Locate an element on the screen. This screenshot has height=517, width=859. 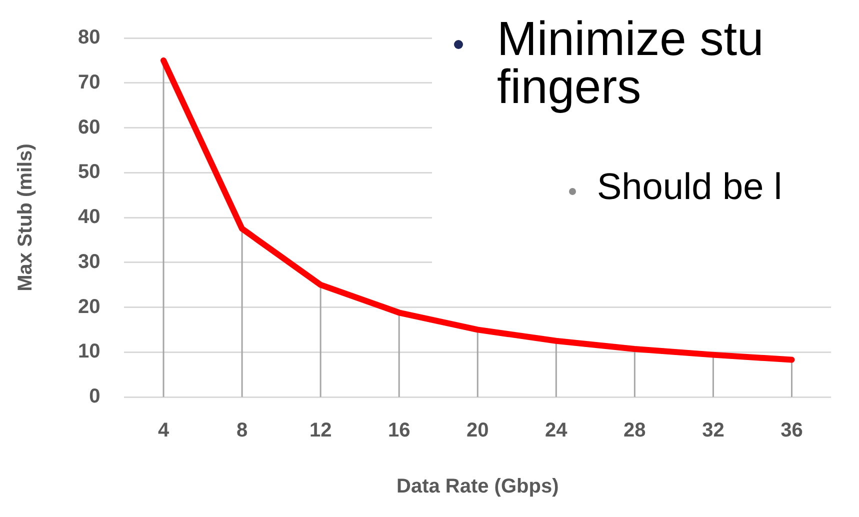
y-axis-title: Max Stub (mils) is located at coordinates (25, 218).